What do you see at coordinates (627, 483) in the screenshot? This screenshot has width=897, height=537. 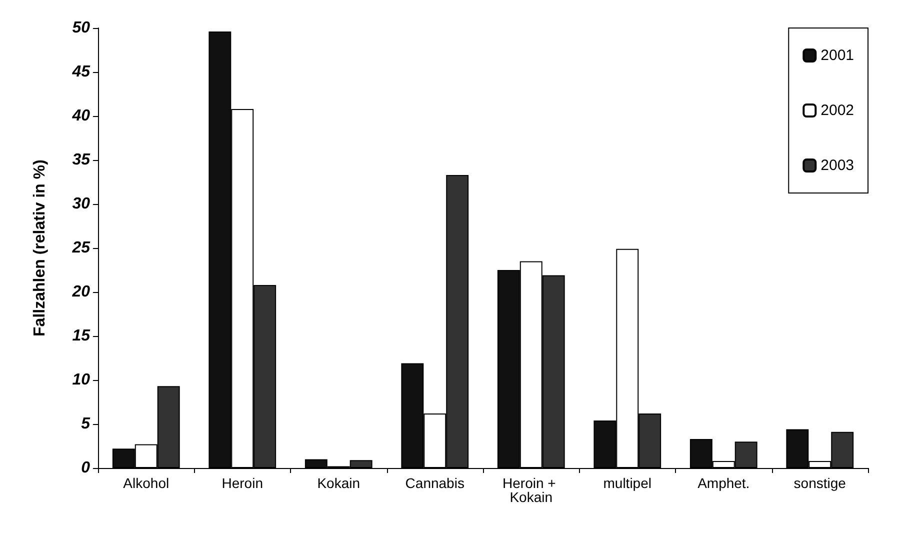 I see `x-tick-label: multipel` at bounding box center [627, 483].